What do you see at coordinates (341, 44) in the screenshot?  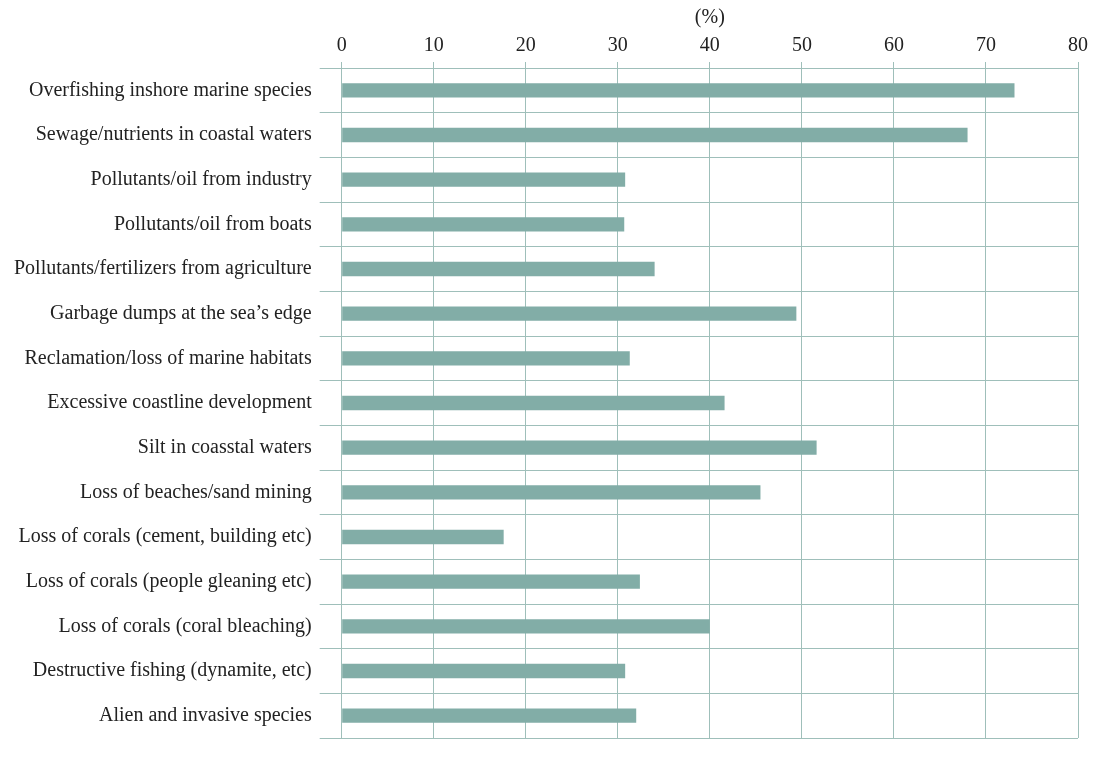 I see `x-tick-label: 0` at bounding box center [341, 44].